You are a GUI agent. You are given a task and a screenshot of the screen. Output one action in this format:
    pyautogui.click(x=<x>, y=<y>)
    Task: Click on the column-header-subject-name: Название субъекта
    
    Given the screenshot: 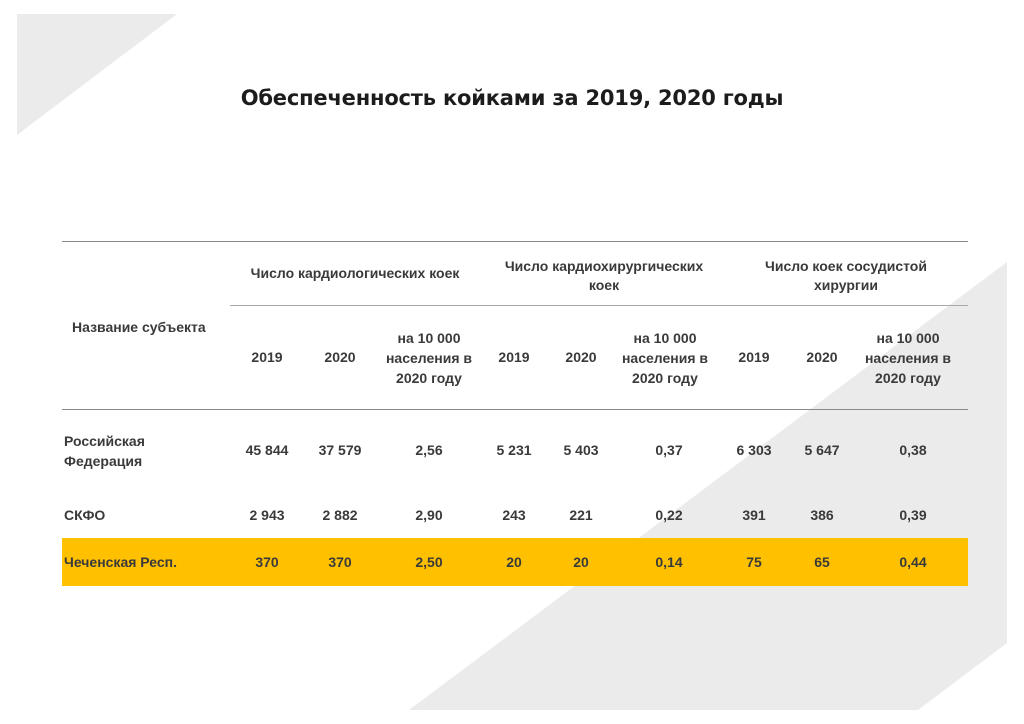 What is the action you would take?
    pyautogui.click(x=139, y=327)
    